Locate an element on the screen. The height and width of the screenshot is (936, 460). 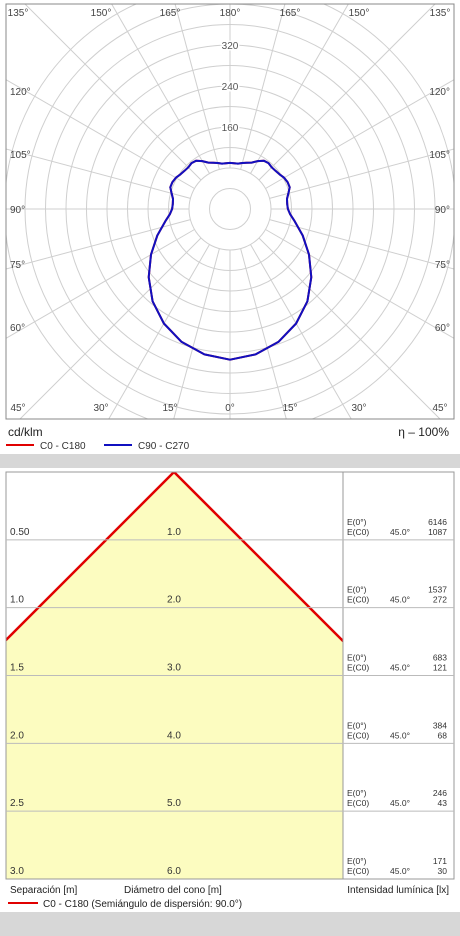
angle-label-right: 75° is located at coordinates (442, 265).